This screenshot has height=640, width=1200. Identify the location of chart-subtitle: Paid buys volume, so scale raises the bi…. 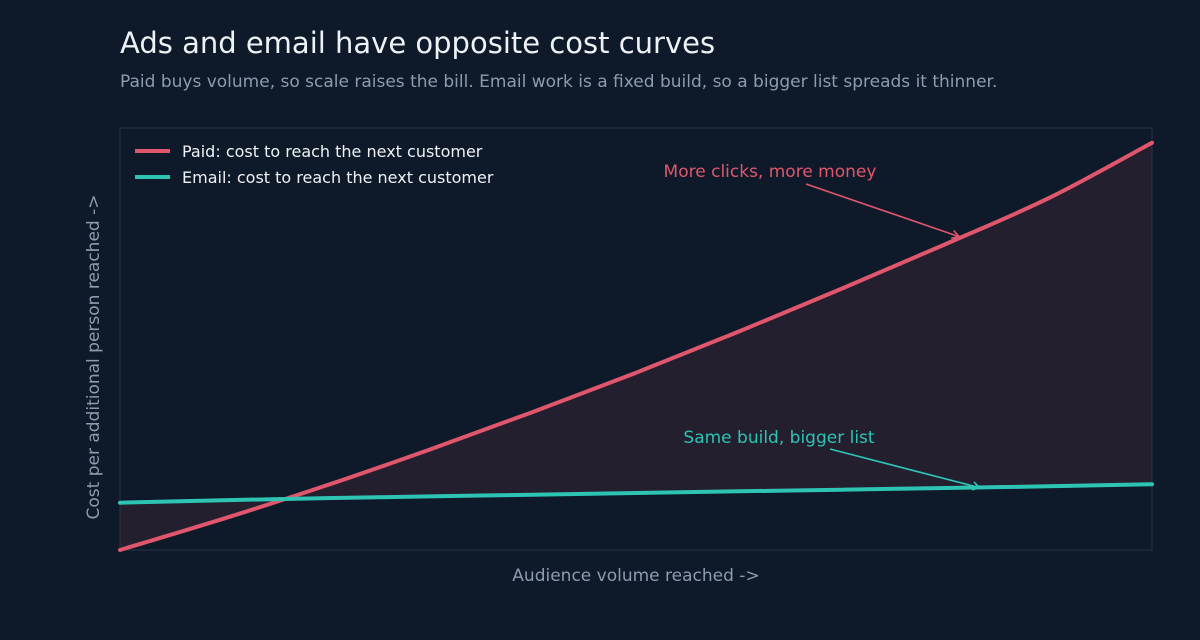
(559, 82).